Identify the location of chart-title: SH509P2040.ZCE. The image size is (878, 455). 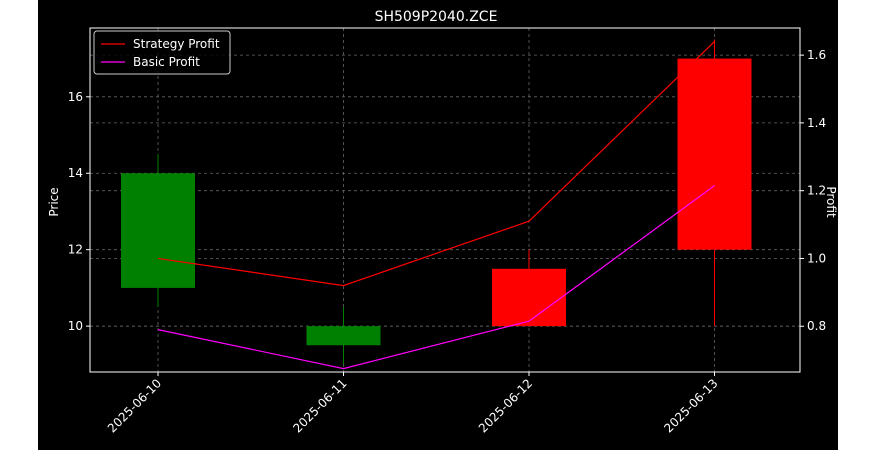
(436, 17).